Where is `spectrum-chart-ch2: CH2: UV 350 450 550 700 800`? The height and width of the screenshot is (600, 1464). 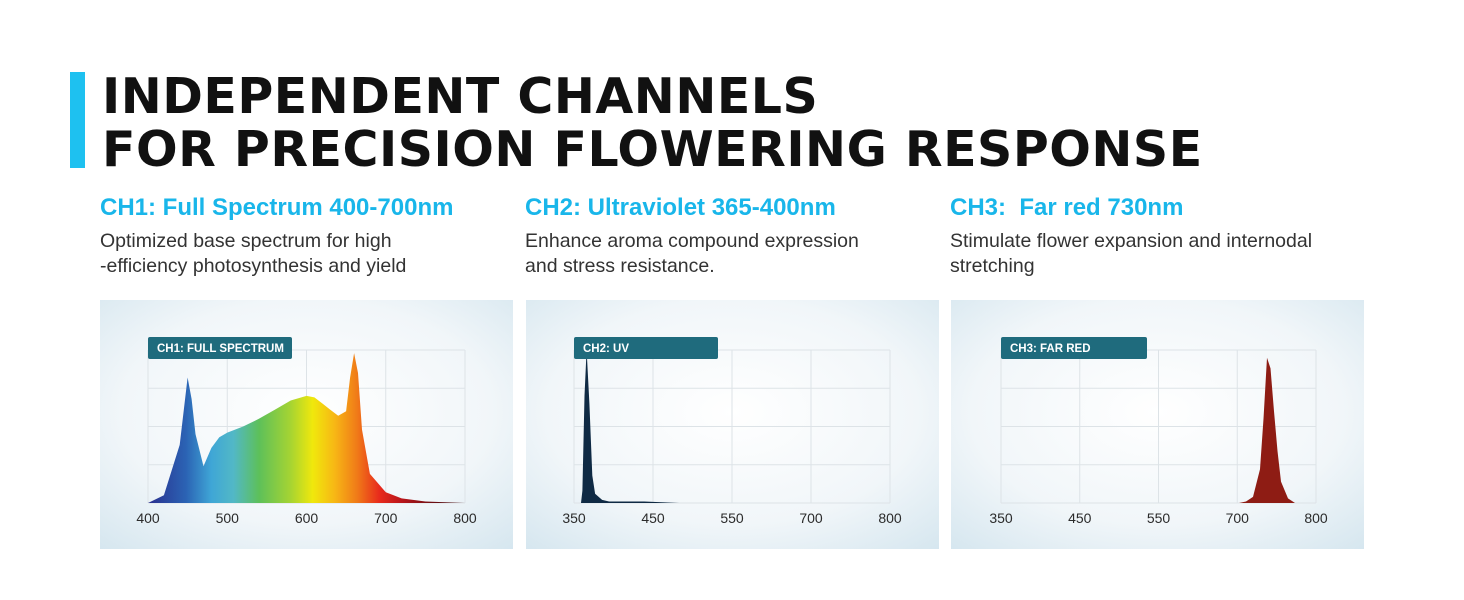 spectrum-chart-ch2: CH2: UV 350 450 550 700 800 is located at coordinates (732, 424).